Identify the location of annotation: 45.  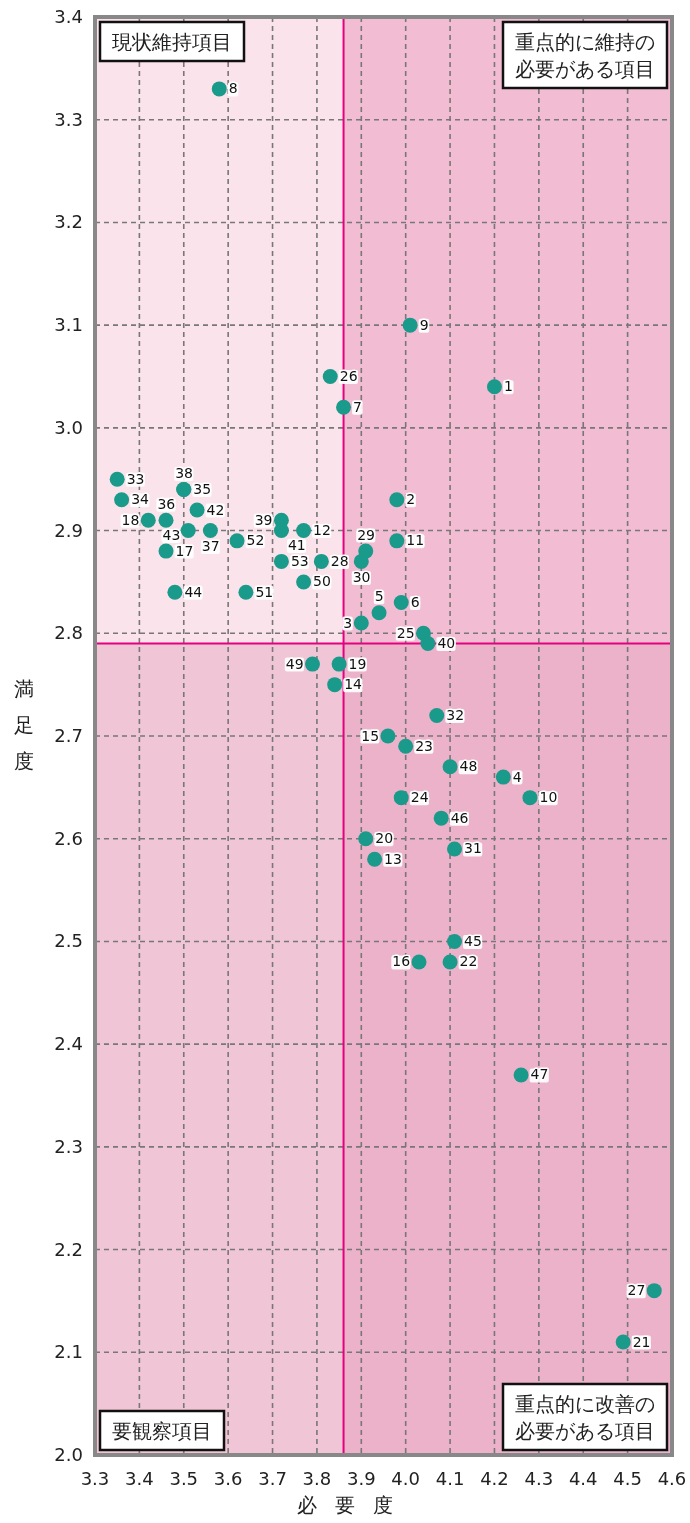
(473, 940).